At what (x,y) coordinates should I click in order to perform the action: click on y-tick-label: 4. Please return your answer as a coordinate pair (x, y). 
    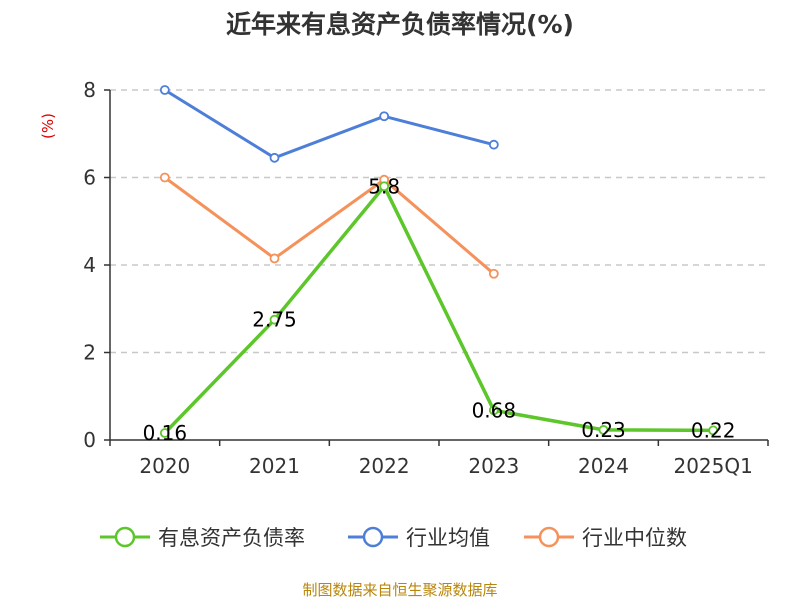
    Looking at the image, I should click on (89, 265).